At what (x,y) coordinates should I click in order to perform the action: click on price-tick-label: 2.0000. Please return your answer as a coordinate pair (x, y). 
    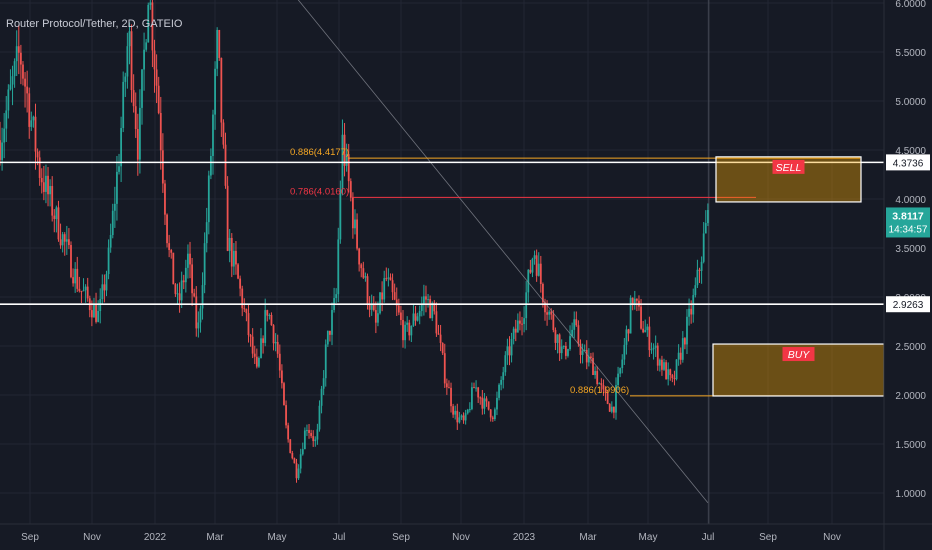
    Looking at the image, I should click on (910, 396).